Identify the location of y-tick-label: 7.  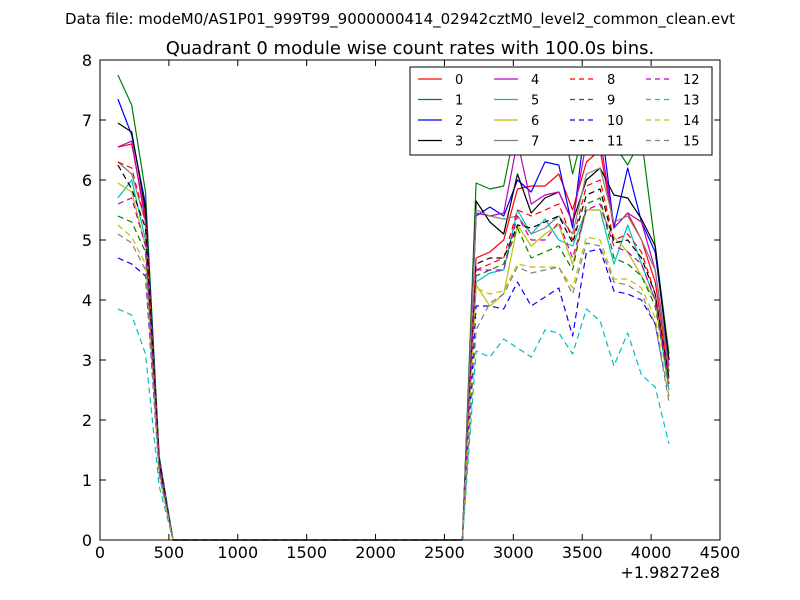
(87, 120).